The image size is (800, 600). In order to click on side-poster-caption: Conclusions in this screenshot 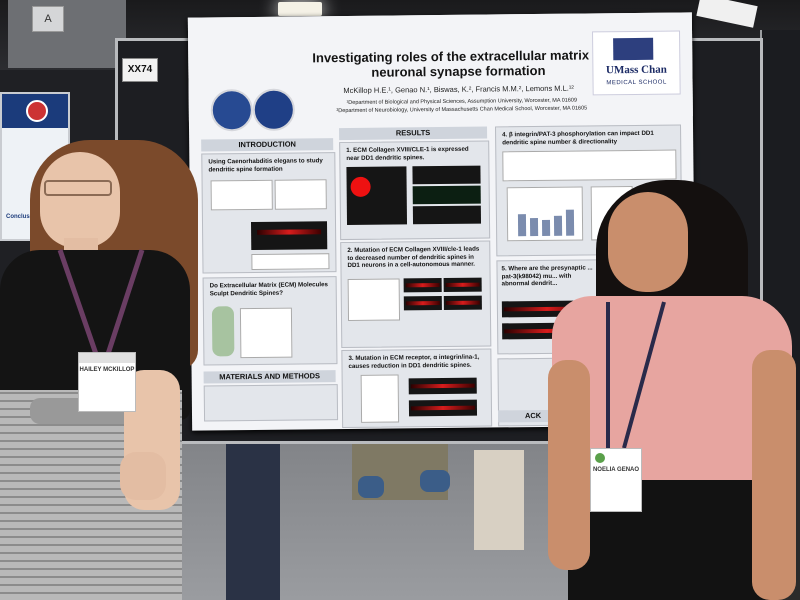, I will do `click(24, 217)`.